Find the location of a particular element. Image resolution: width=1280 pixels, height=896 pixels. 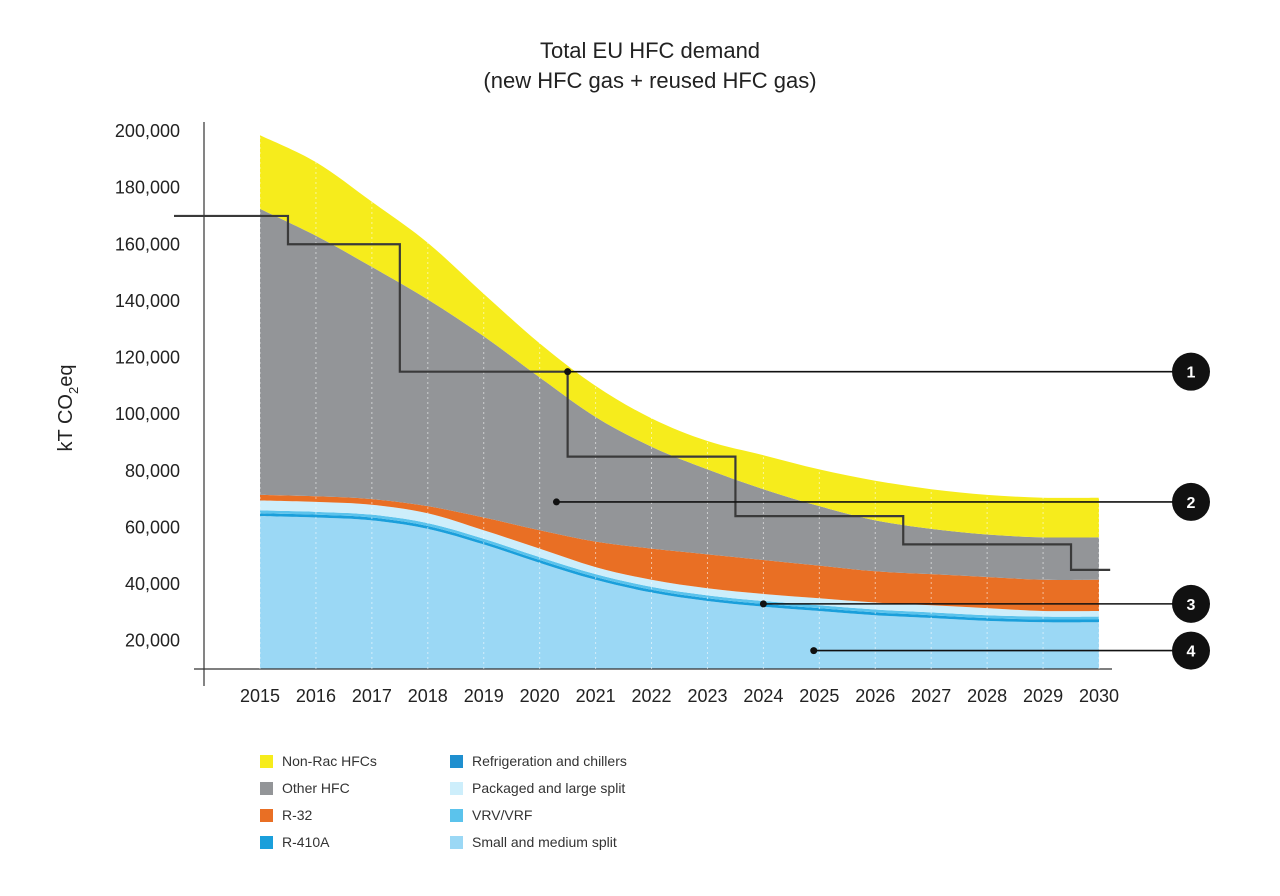

legend-label: Refrigeration and chillers is located at coordinates (549, 761).